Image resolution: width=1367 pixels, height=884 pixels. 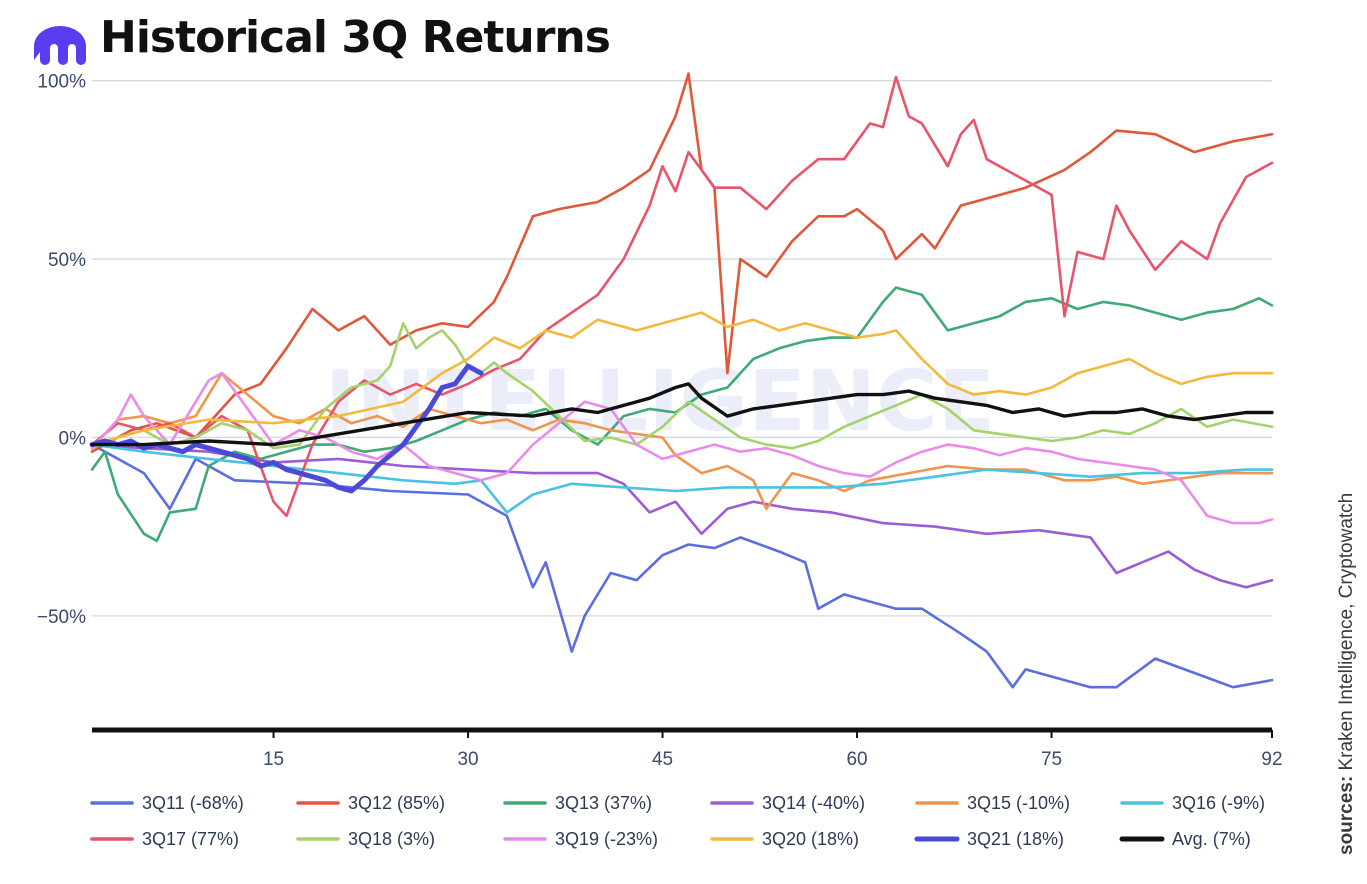 I want to click on watermark-text: INTELLIGENCE, so click(x=660, y=401).